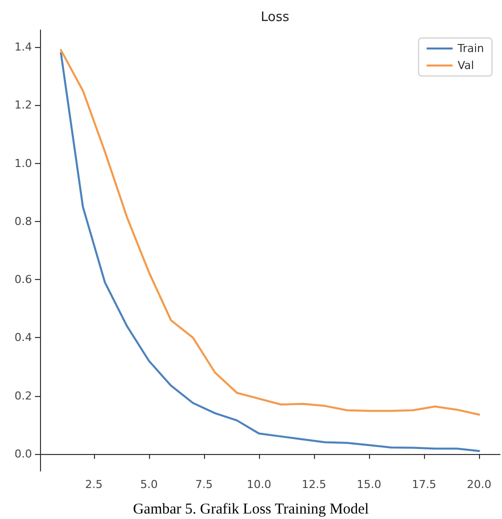 This screenshot has width=502, height=519. What do you see at coordinates (314, 484) in the screenshot?
I see `x-tick-label: 12.5` at bounding box center [314, 484].